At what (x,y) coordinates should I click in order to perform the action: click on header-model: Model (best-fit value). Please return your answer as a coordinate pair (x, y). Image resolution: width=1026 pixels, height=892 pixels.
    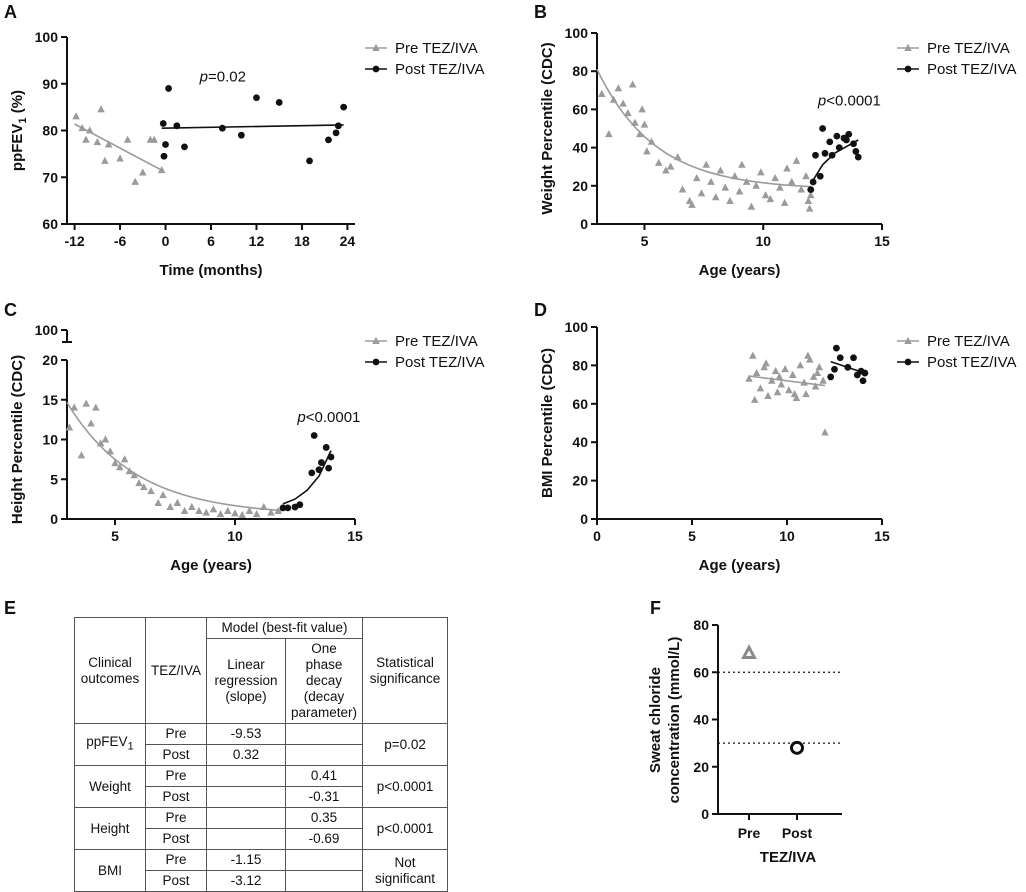
    Looking at the image, I should click on (285, 628).